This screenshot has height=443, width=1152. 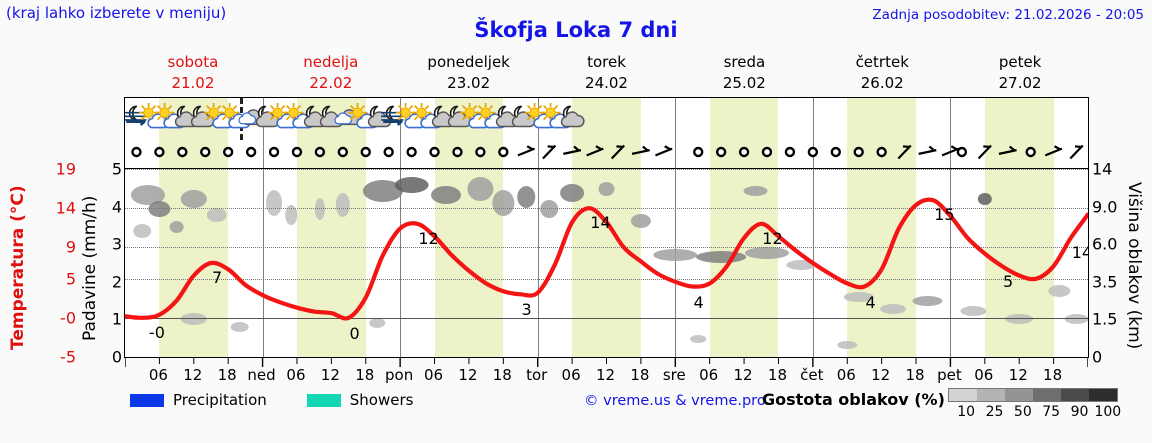 I want to click on temperature-axis-title: Temperatura (°C), so click(x=18, y=268).